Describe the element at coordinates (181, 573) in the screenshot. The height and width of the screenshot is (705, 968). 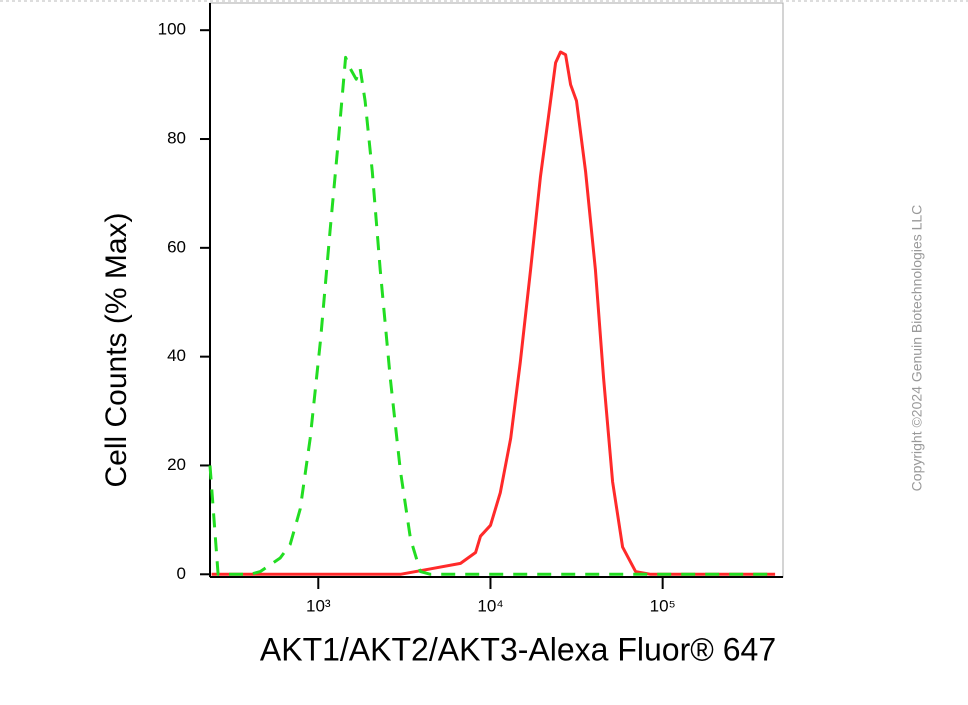
I see `y-tick-label: 0` at that location.